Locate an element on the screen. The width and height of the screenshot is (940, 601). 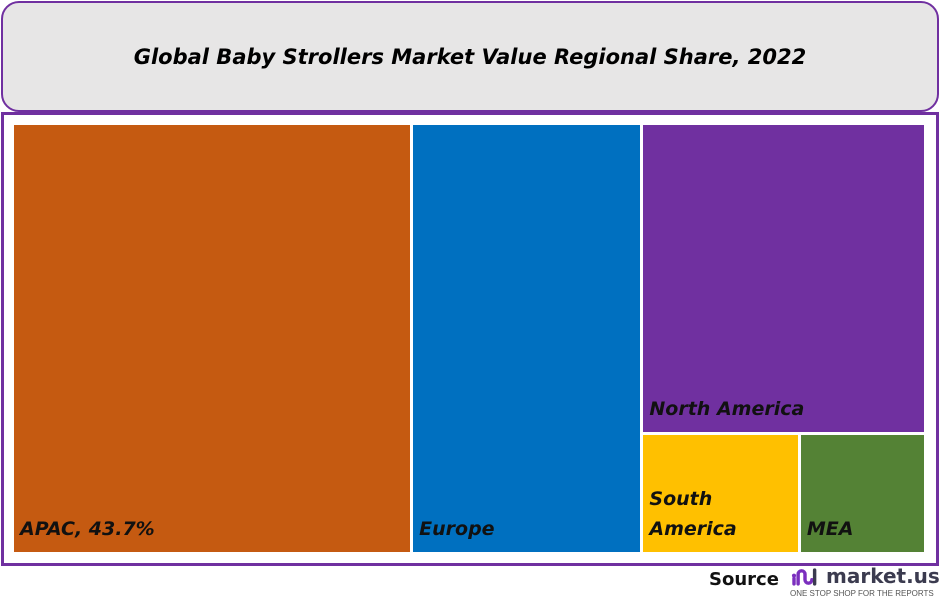
tile-label: APAC, 43.7% is located at coordinates (87, 529).